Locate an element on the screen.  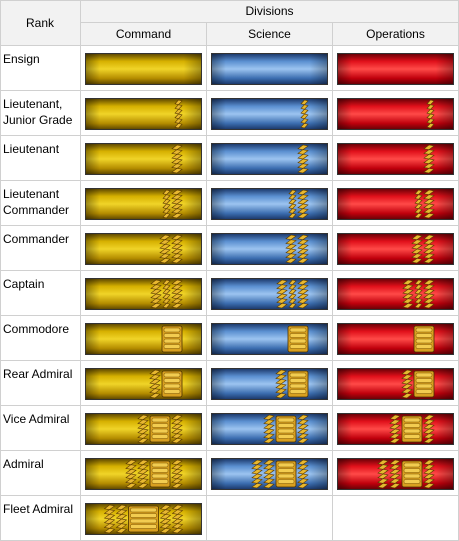
rank-header: Rank is located at coordinates (40, 23).